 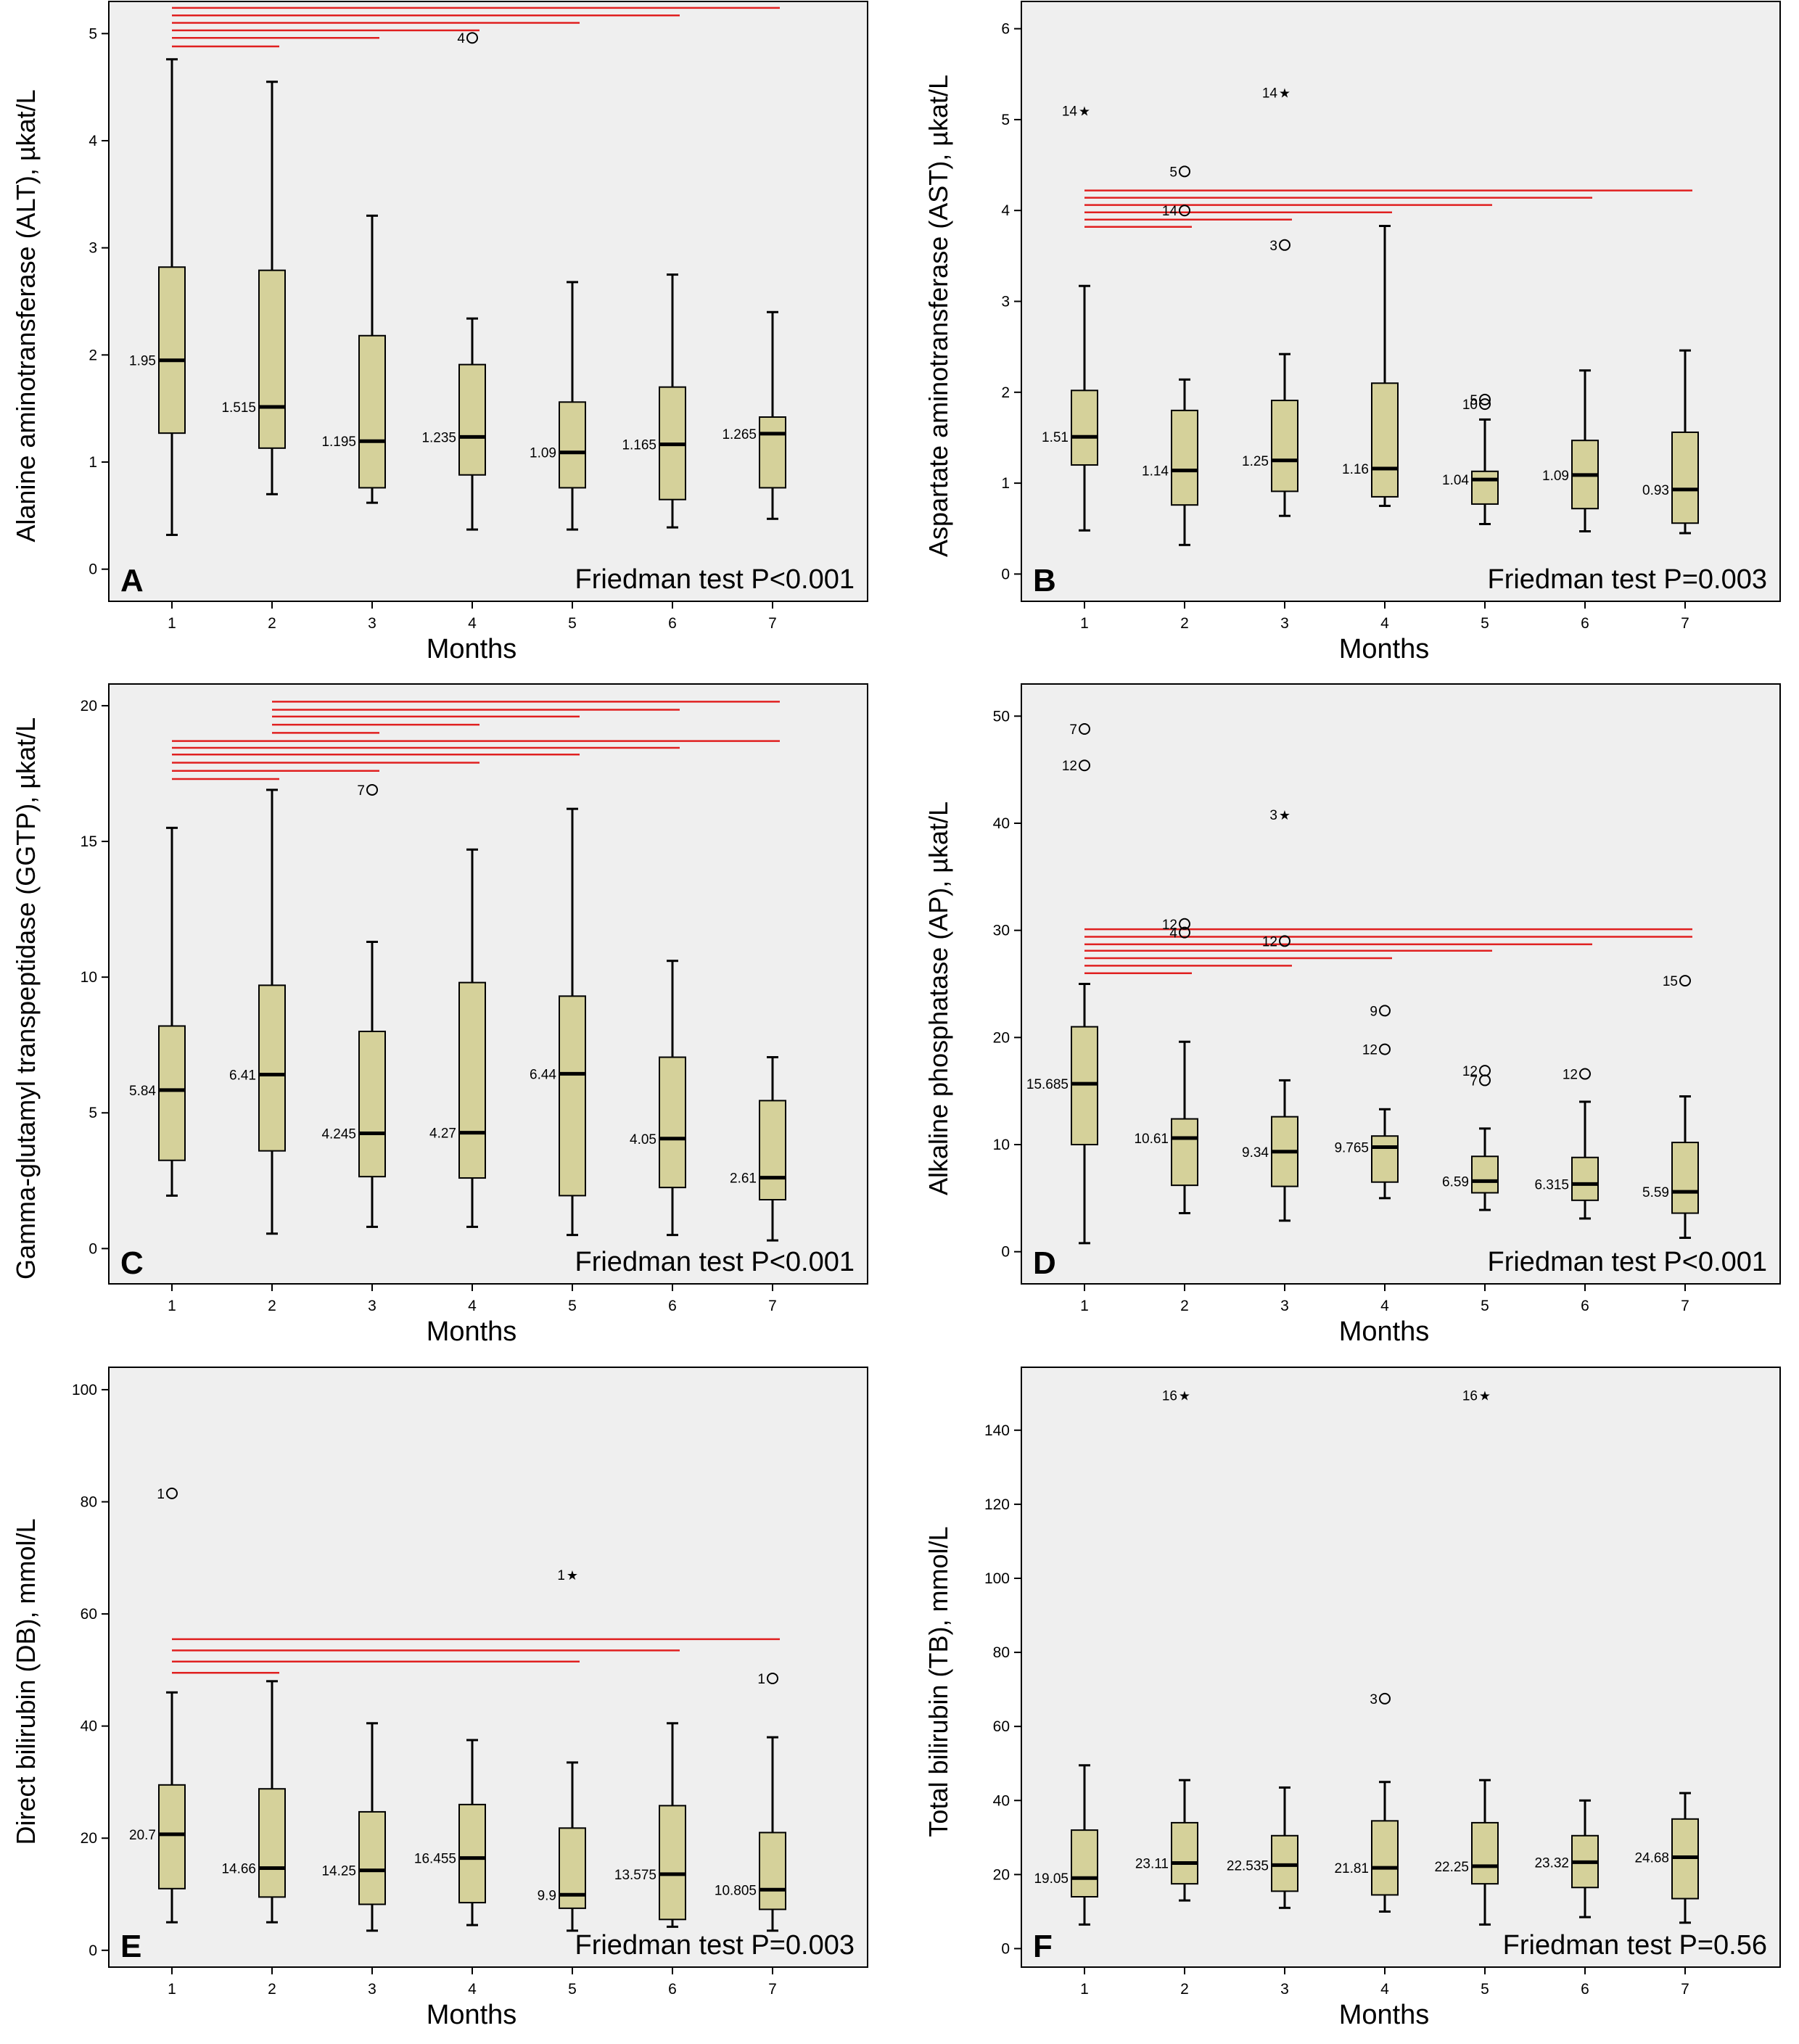 I want to click on box-month-1: 15.685, so click(x=1062, y=1114).